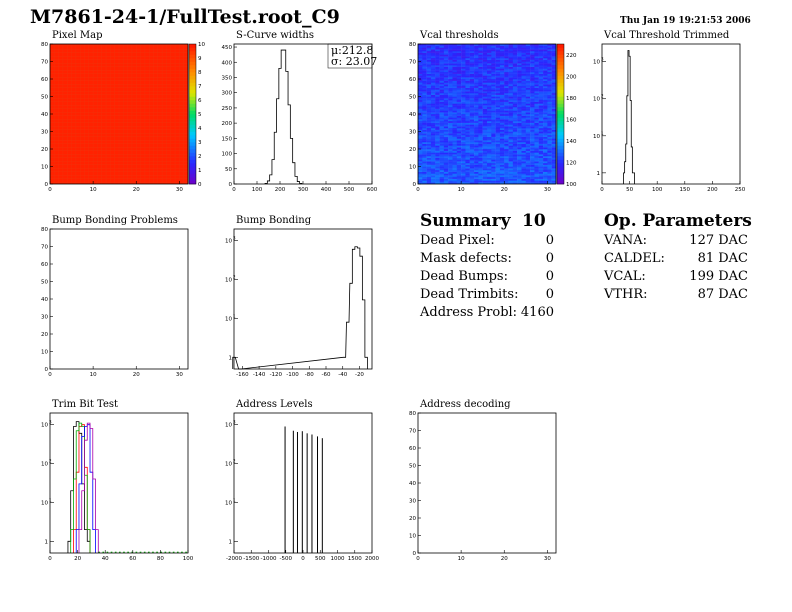  I want to click on plot-frame, so click(119, 299).